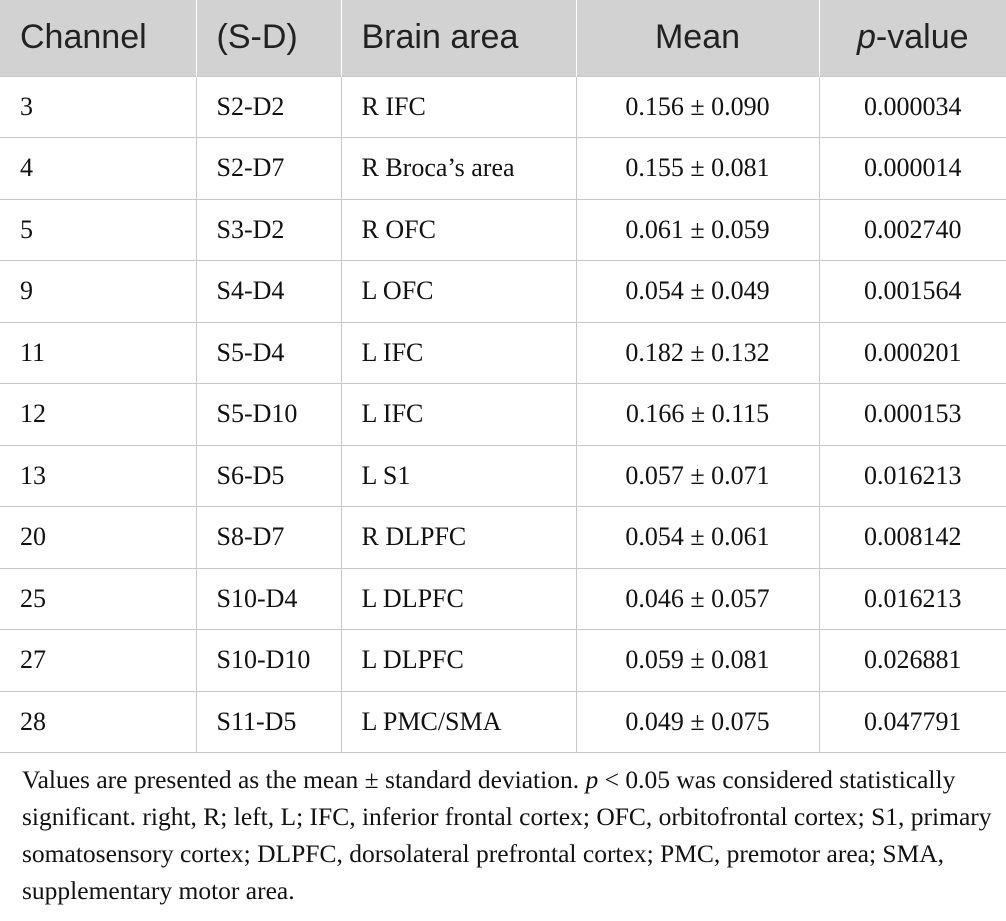 Image resolution: width=1006 pixels, height=921 pixels. Describe the element at coordinates (268, 598) in the screenshot. I see `cell-source-detector: S10-D4` at that location.